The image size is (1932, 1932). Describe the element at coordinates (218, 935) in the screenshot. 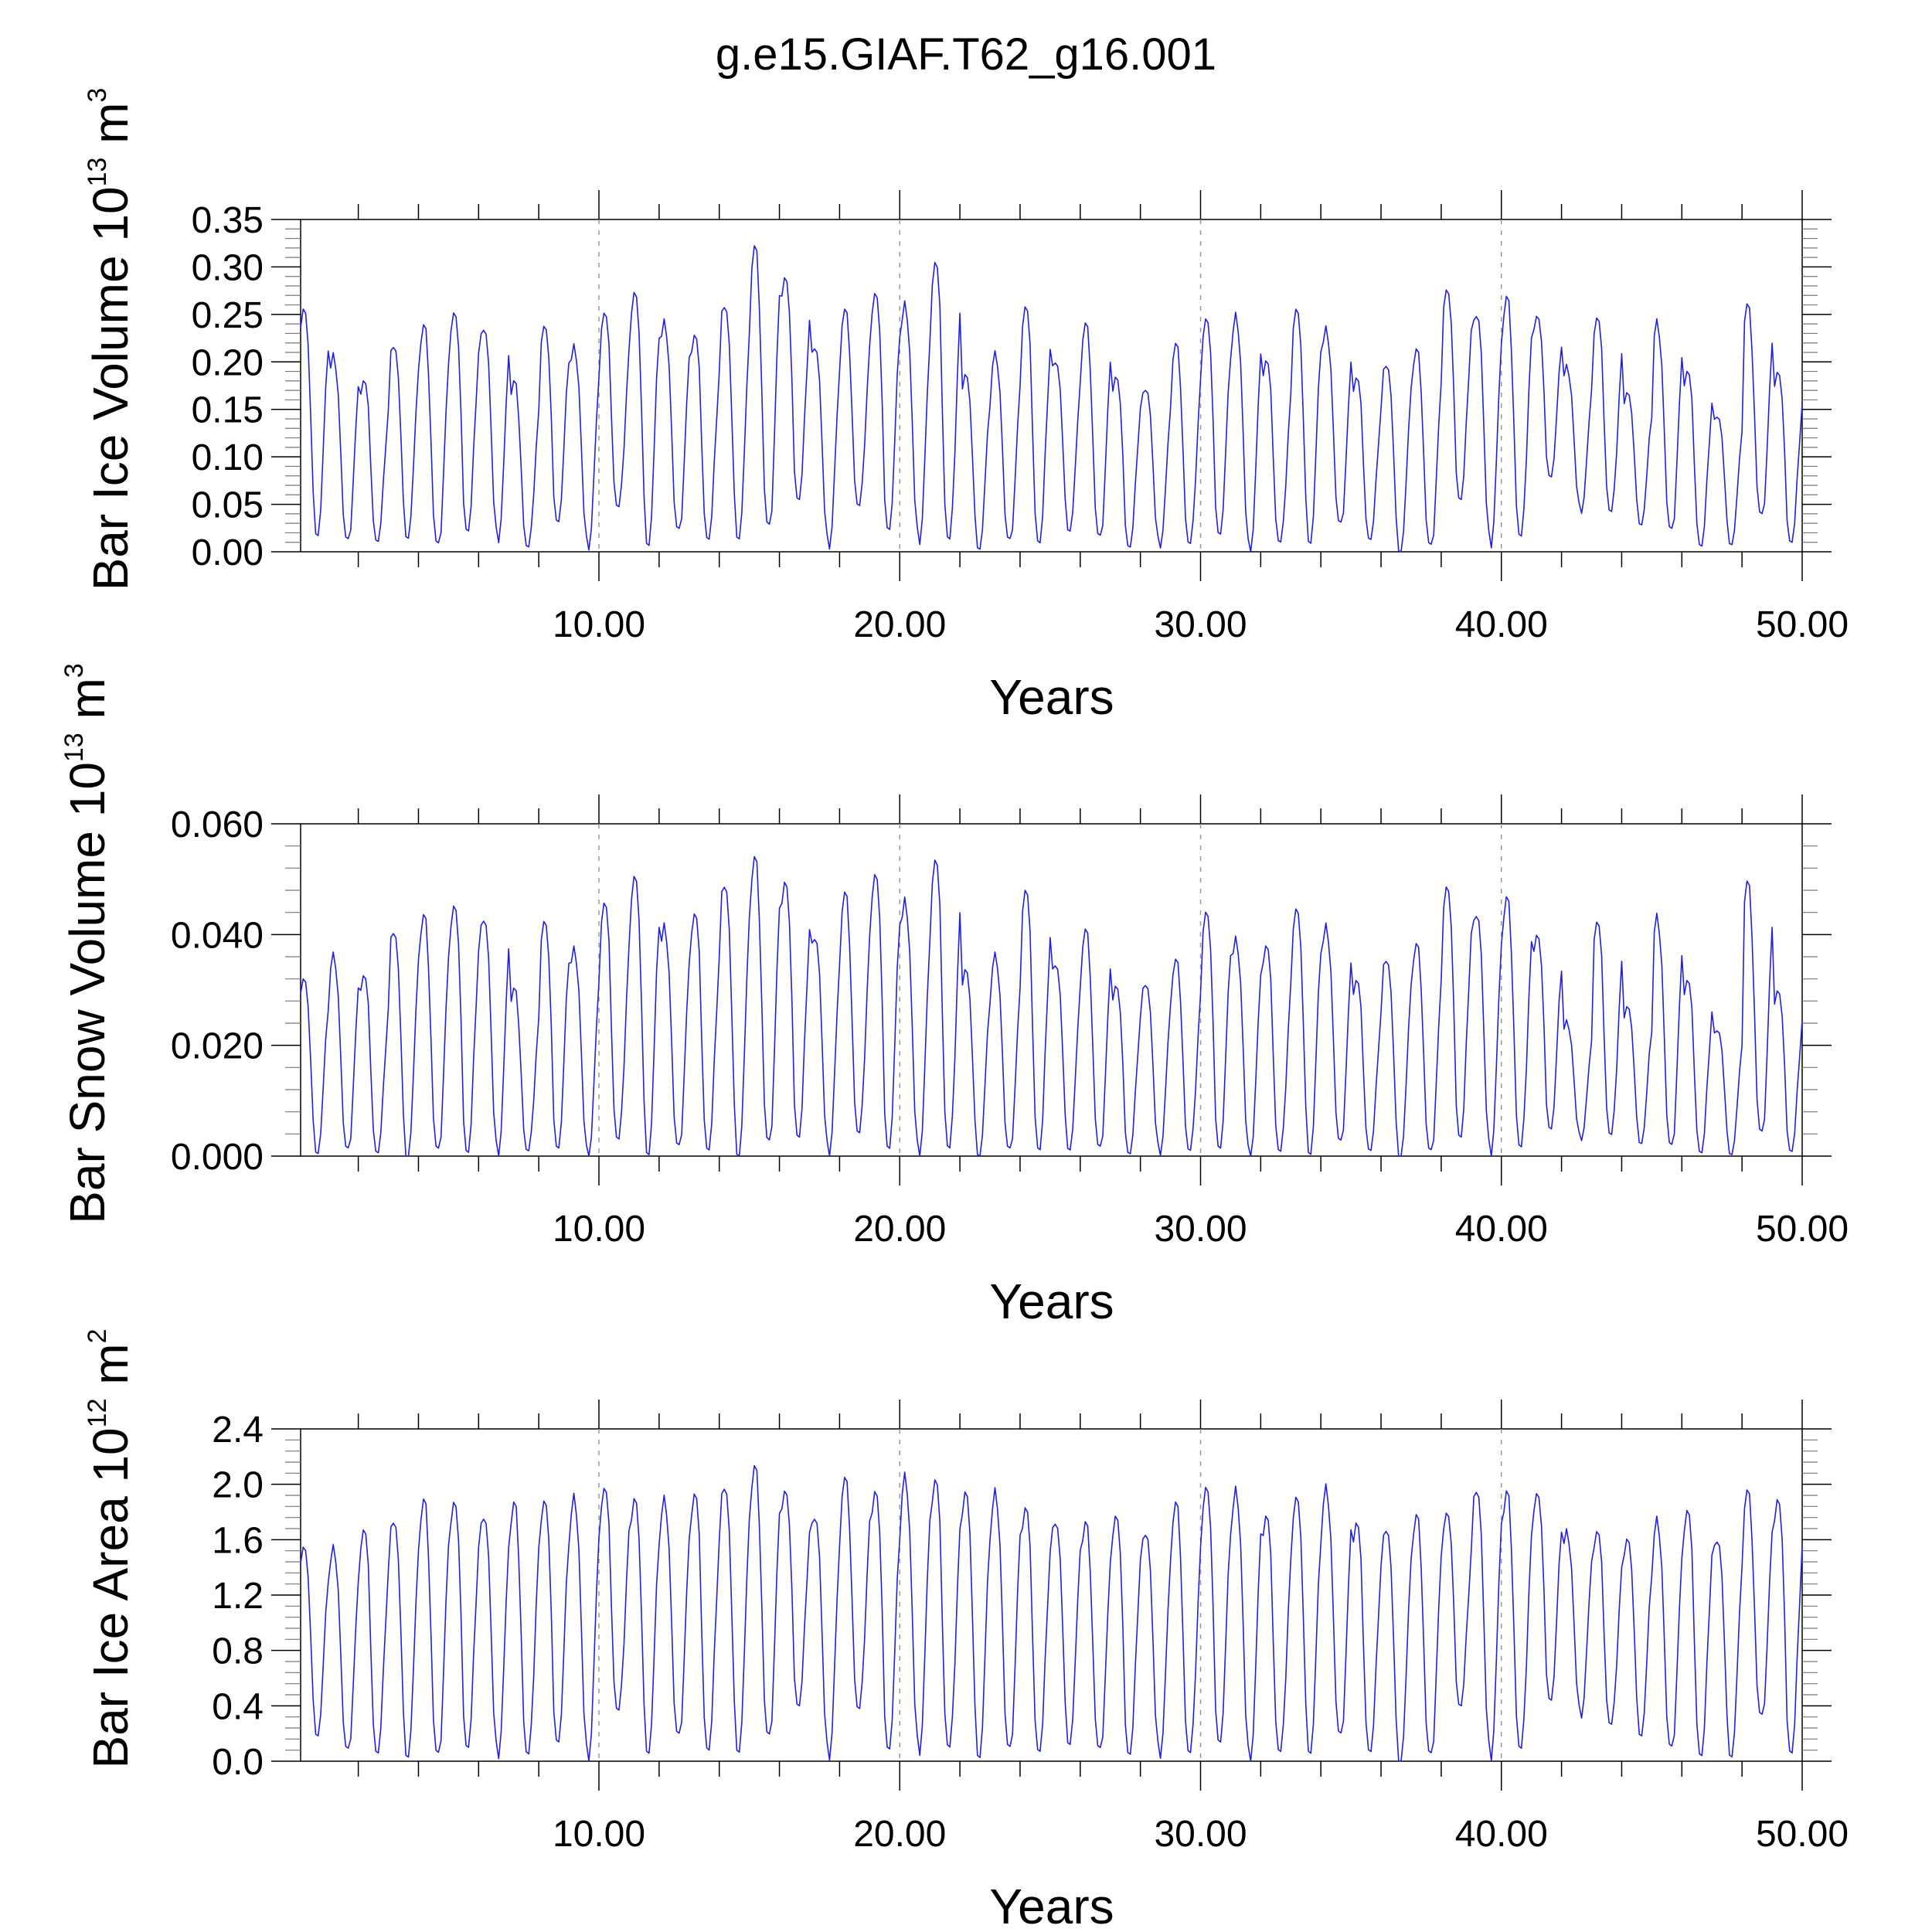

I see `y-tick-label: 0.040` at that location.